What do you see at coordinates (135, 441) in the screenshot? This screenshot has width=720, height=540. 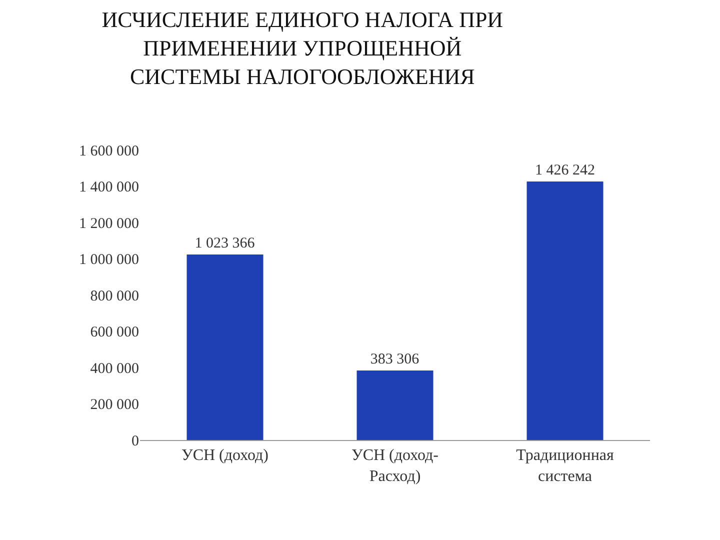 I see `y-tick-label: 0` at bounding box center [135, 441].